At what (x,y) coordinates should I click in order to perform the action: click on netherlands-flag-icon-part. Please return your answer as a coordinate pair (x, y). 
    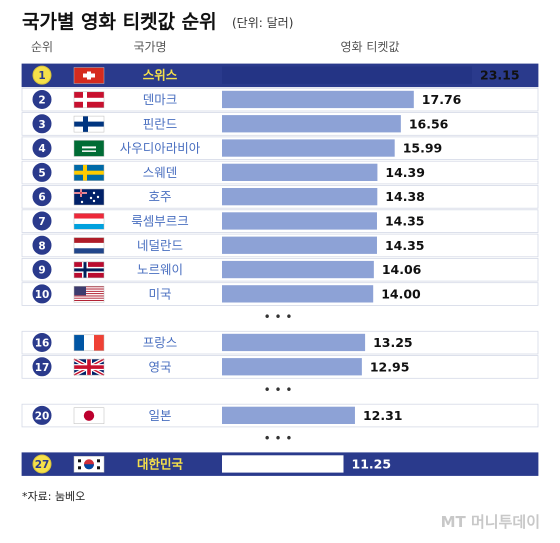
    Looking at the image, I should click on (89, 251).